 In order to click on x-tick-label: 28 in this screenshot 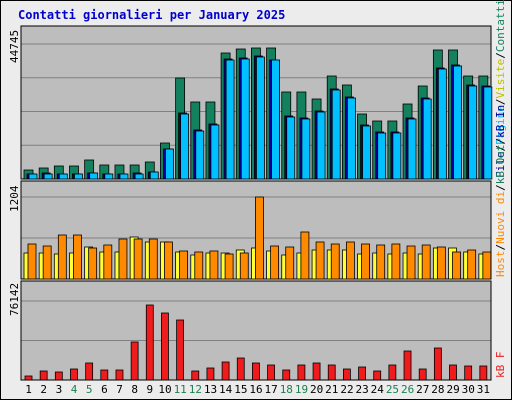, I will do `click(437, 389)`.